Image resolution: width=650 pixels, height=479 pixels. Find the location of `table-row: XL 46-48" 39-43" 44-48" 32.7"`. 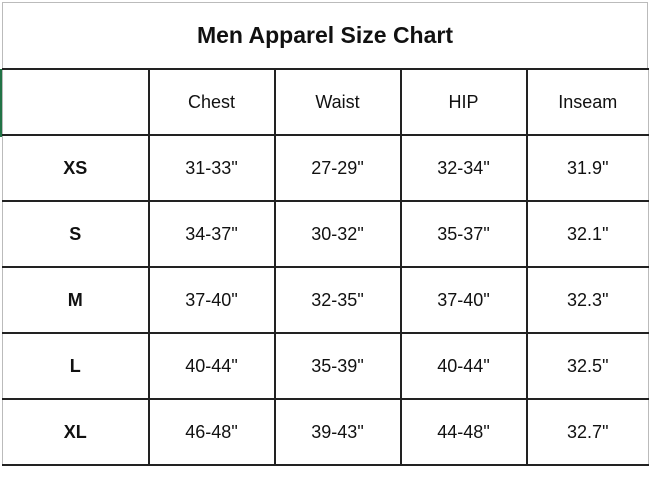

table-row: XL 46-48" 39-43" 44-48" 32.7" is located at coordinates (325, 432).